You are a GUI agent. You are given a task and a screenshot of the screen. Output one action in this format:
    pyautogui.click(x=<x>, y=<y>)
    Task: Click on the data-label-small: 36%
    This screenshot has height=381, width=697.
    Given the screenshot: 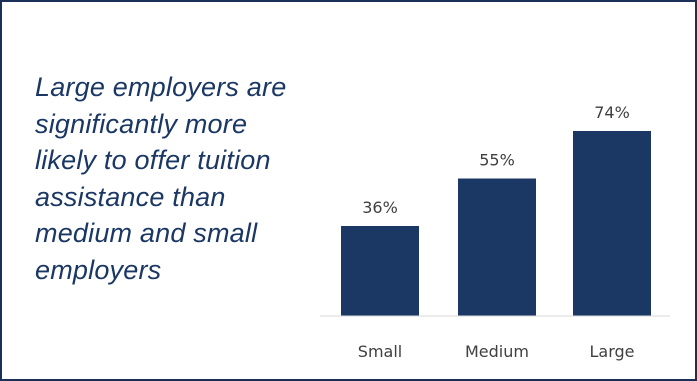 What is the action you would take?
    pyautogui.click(x=380, y=207)
    